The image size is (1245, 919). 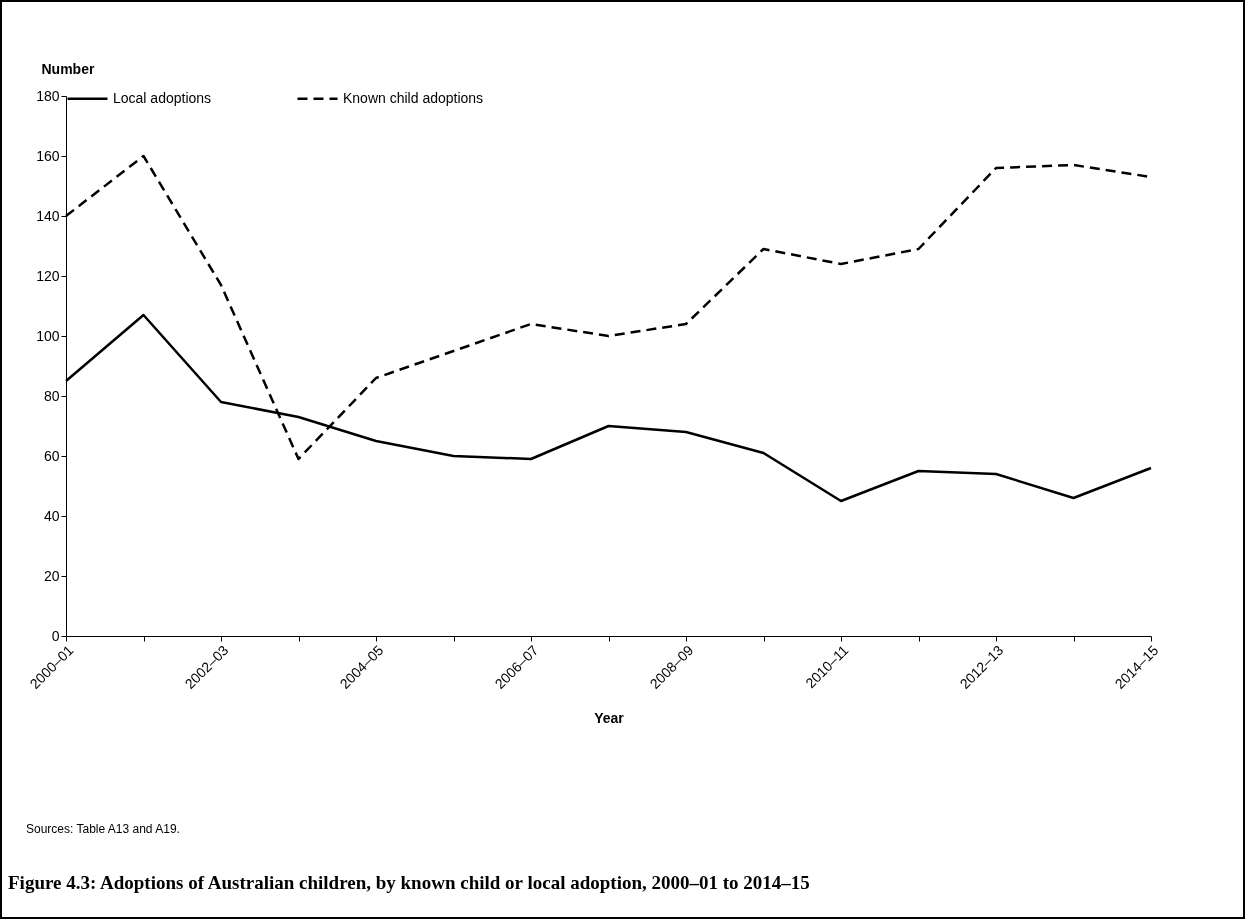 I want to click on y-tick-label: 180, so click(x=48, y=95).